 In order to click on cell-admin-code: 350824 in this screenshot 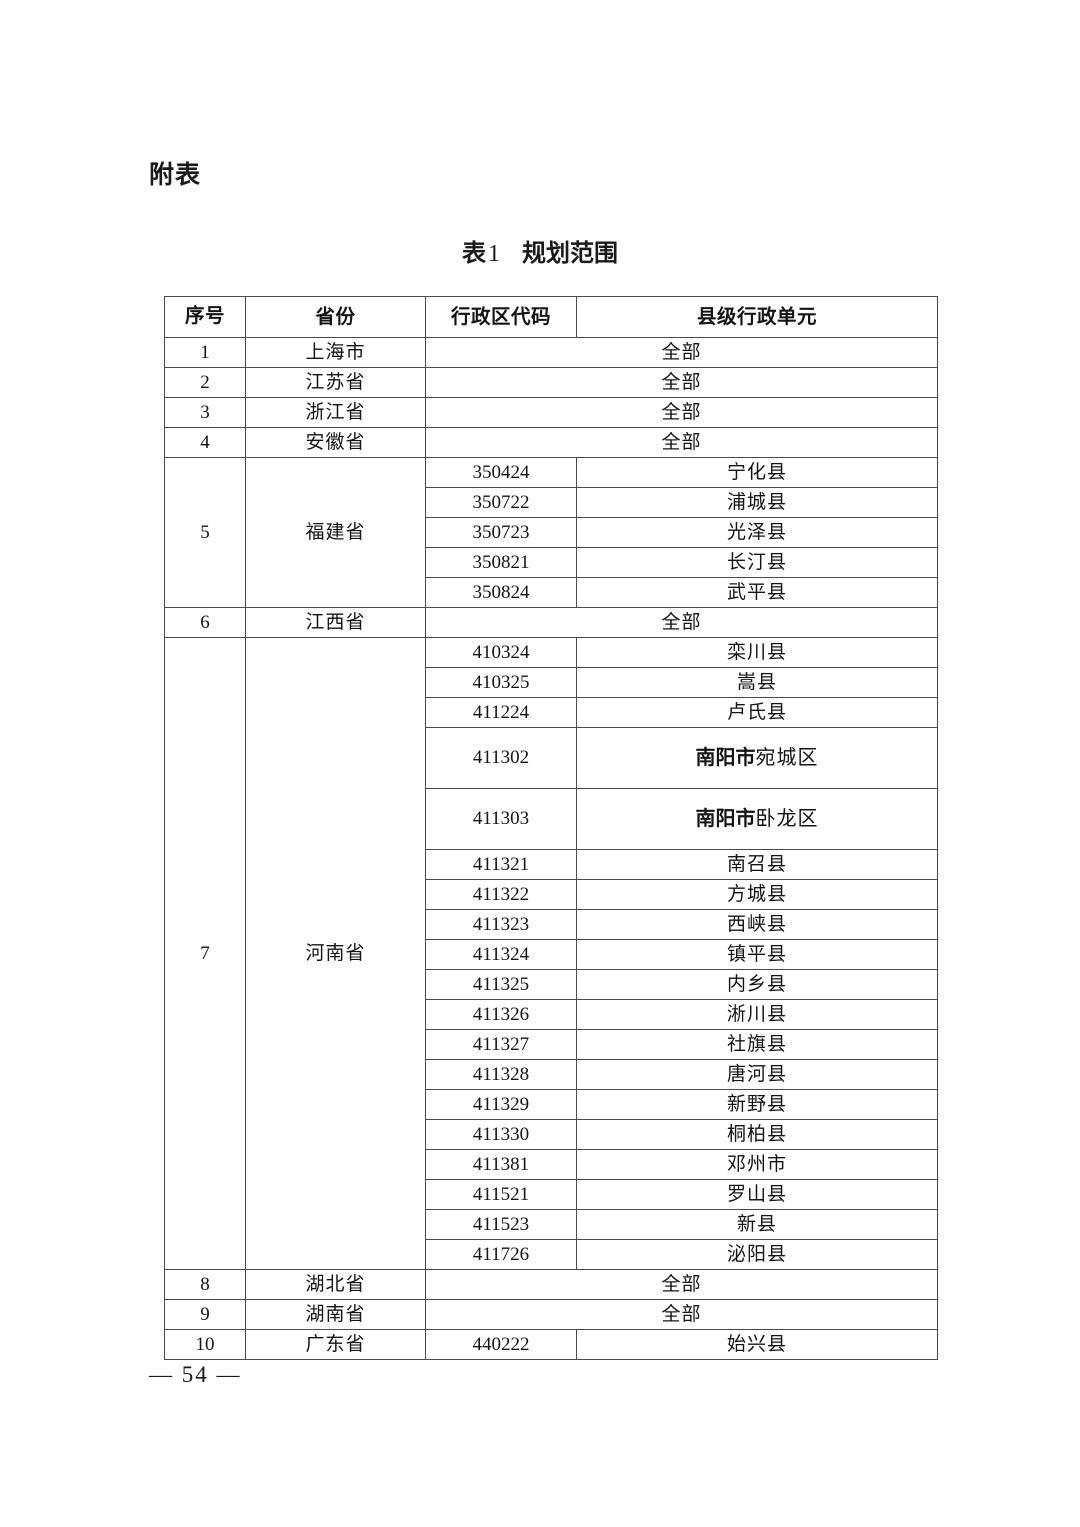, I will do `click(501, 592)`.